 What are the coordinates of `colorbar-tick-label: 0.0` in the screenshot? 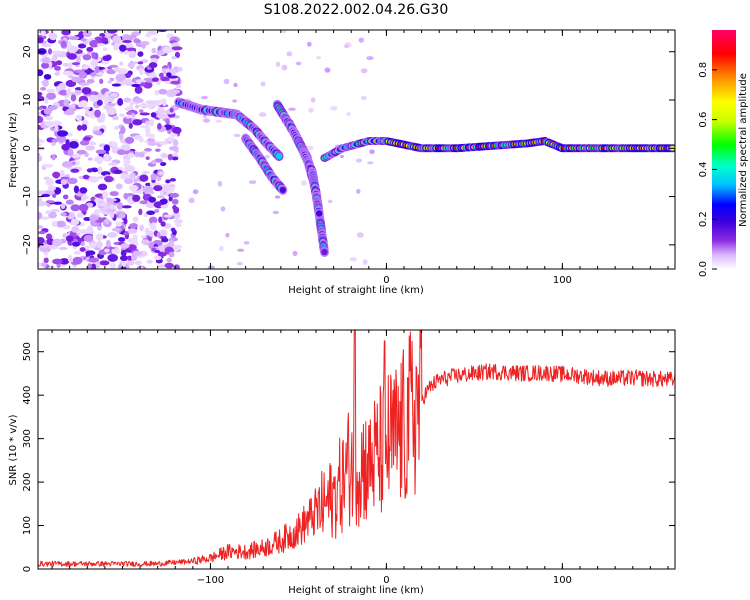 It's located at (703, 269).